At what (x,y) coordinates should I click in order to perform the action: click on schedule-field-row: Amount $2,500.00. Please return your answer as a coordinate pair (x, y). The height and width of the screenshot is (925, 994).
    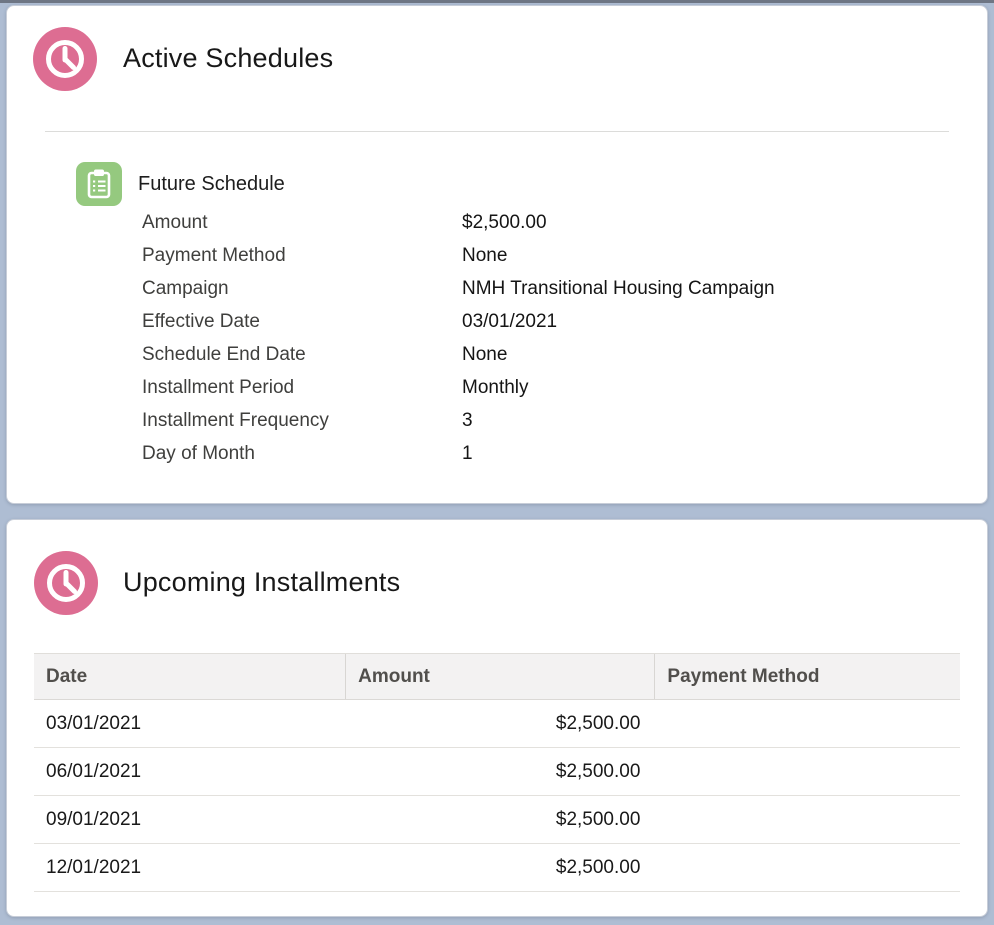
    Looking at the image, I should click on (547, 222).